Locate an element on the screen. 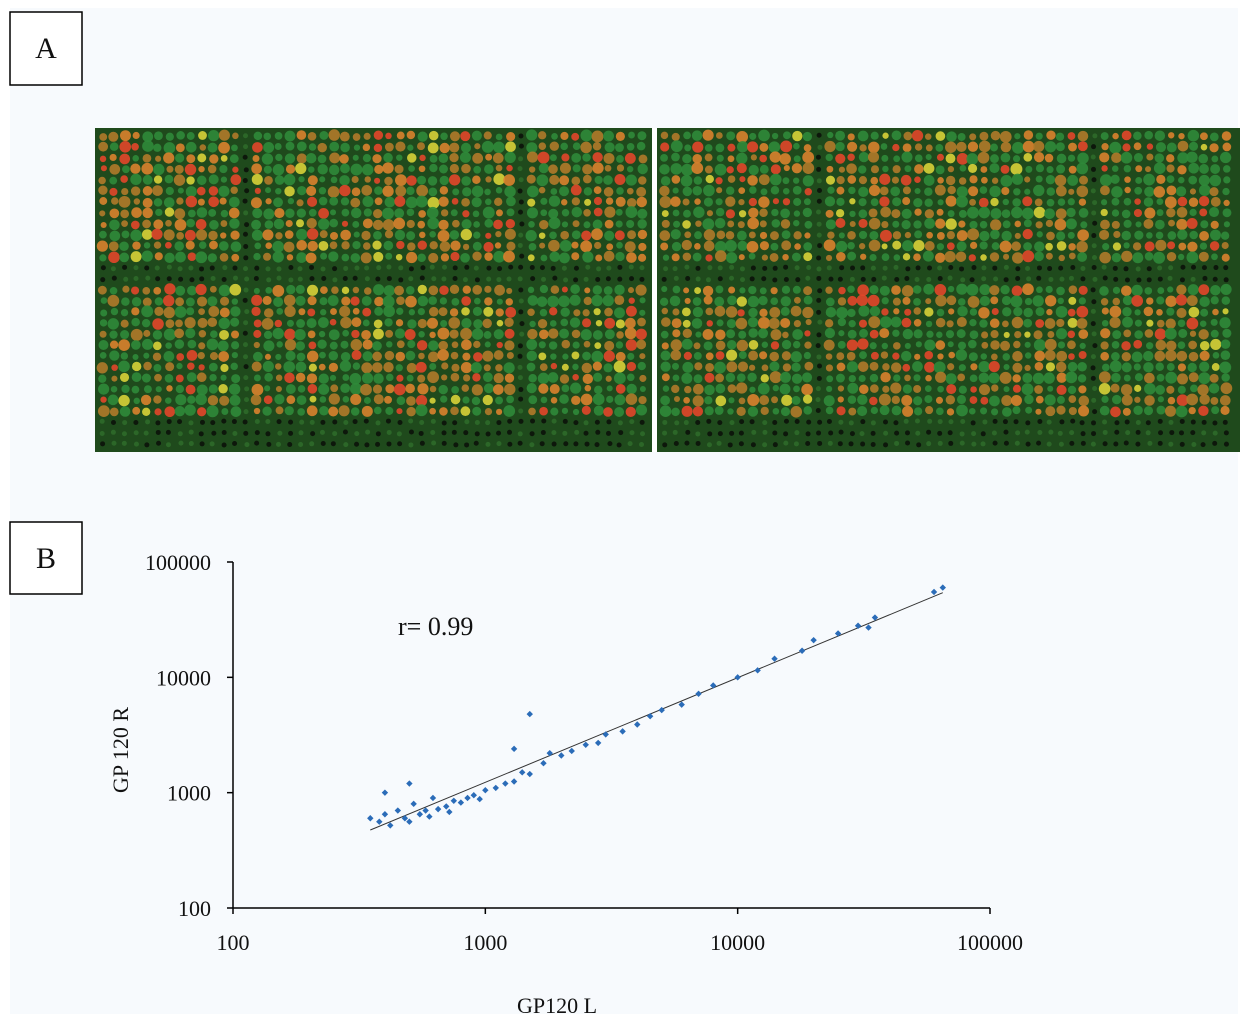 The width and height of the screenshot is (1241, 1022). panel-label: B is located at coordinates (46, 558).